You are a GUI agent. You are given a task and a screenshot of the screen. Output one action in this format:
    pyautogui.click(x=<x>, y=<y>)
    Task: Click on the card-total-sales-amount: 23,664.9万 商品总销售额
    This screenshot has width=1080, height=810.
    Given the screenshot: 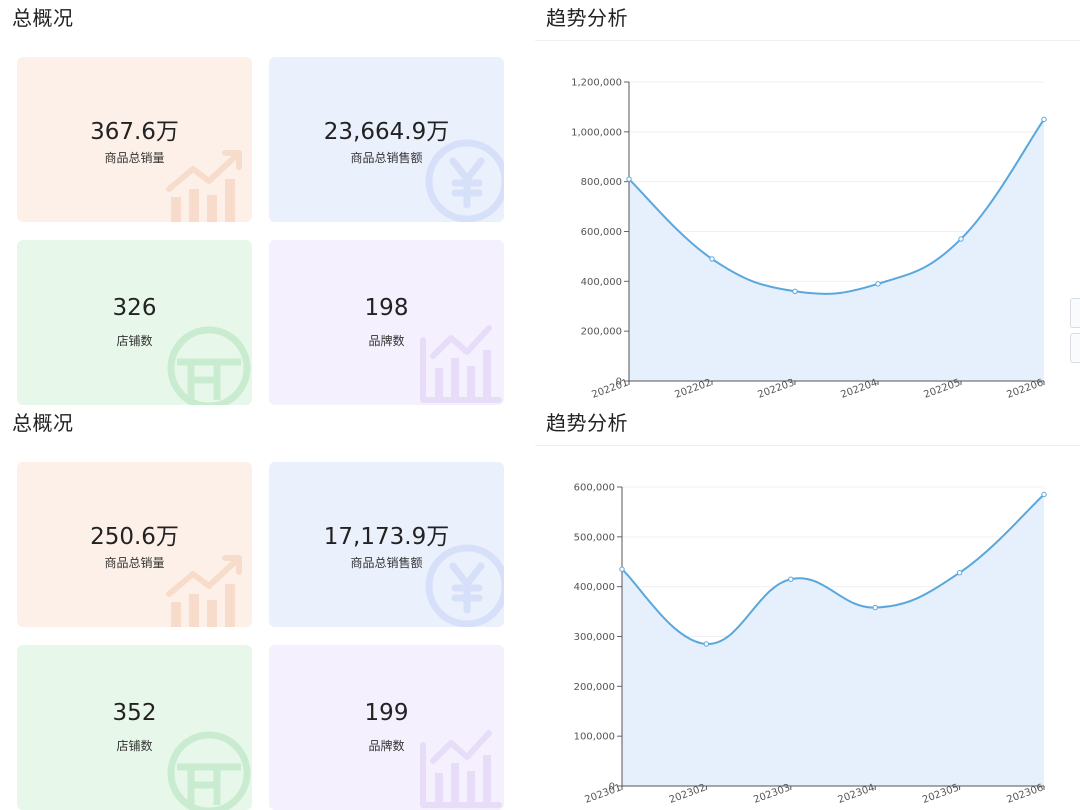 What is the action you would take?
    pyautogui.click(x=386, y=139)
    